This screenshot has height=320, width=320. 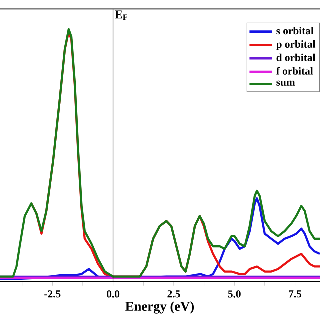 What do you see at coordinates (113, 294) in the screenshot?
I see `x-tick-label: 0.0` at bounding box center [113, 294].